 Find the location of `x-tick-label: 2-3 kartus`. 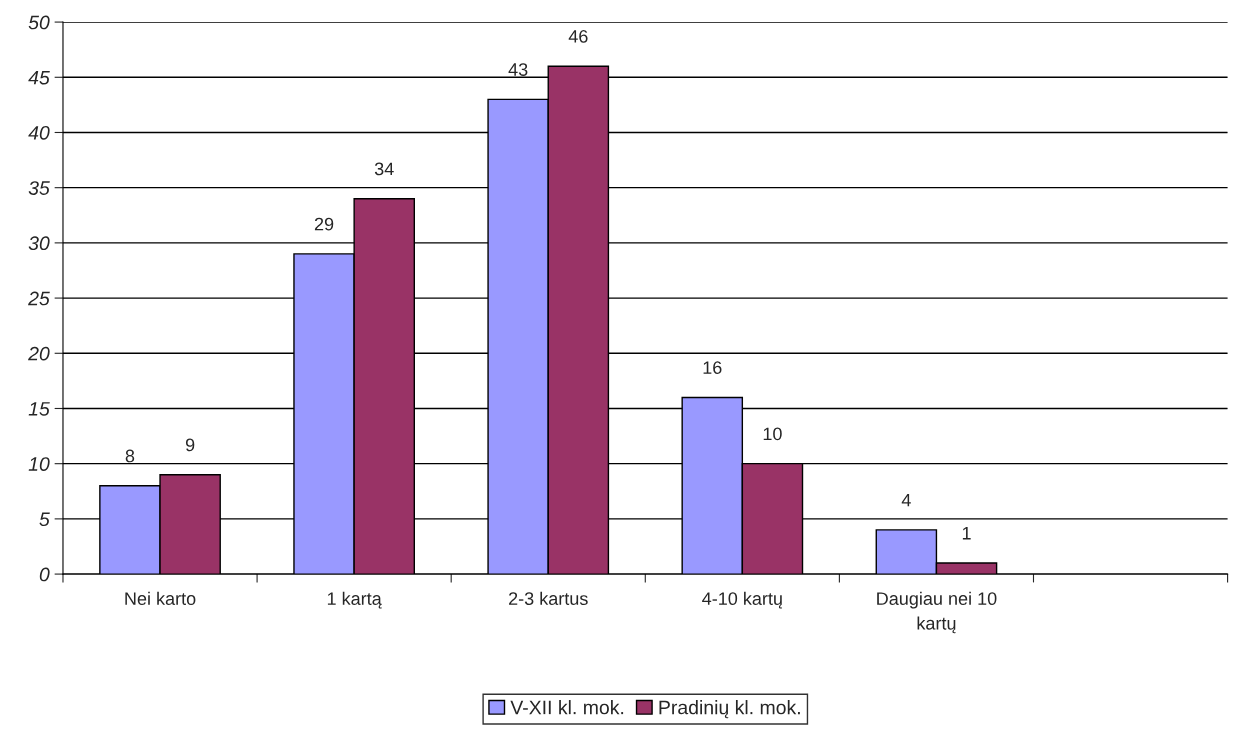

x-tick-label: 2-3 kartus is located at coordinates (548, 598).